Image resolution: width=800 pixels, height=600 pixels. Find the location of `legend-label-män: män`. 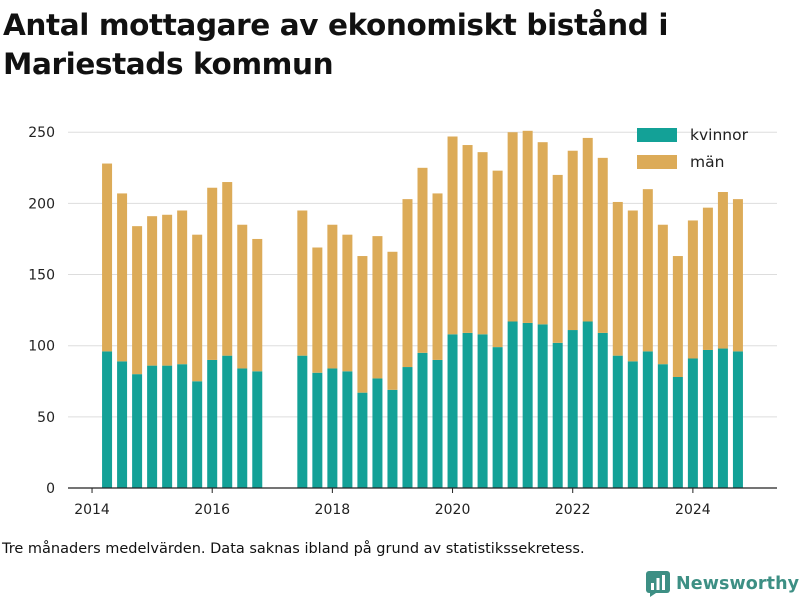

legend-label-män: män is located at coordinates (707, 162).